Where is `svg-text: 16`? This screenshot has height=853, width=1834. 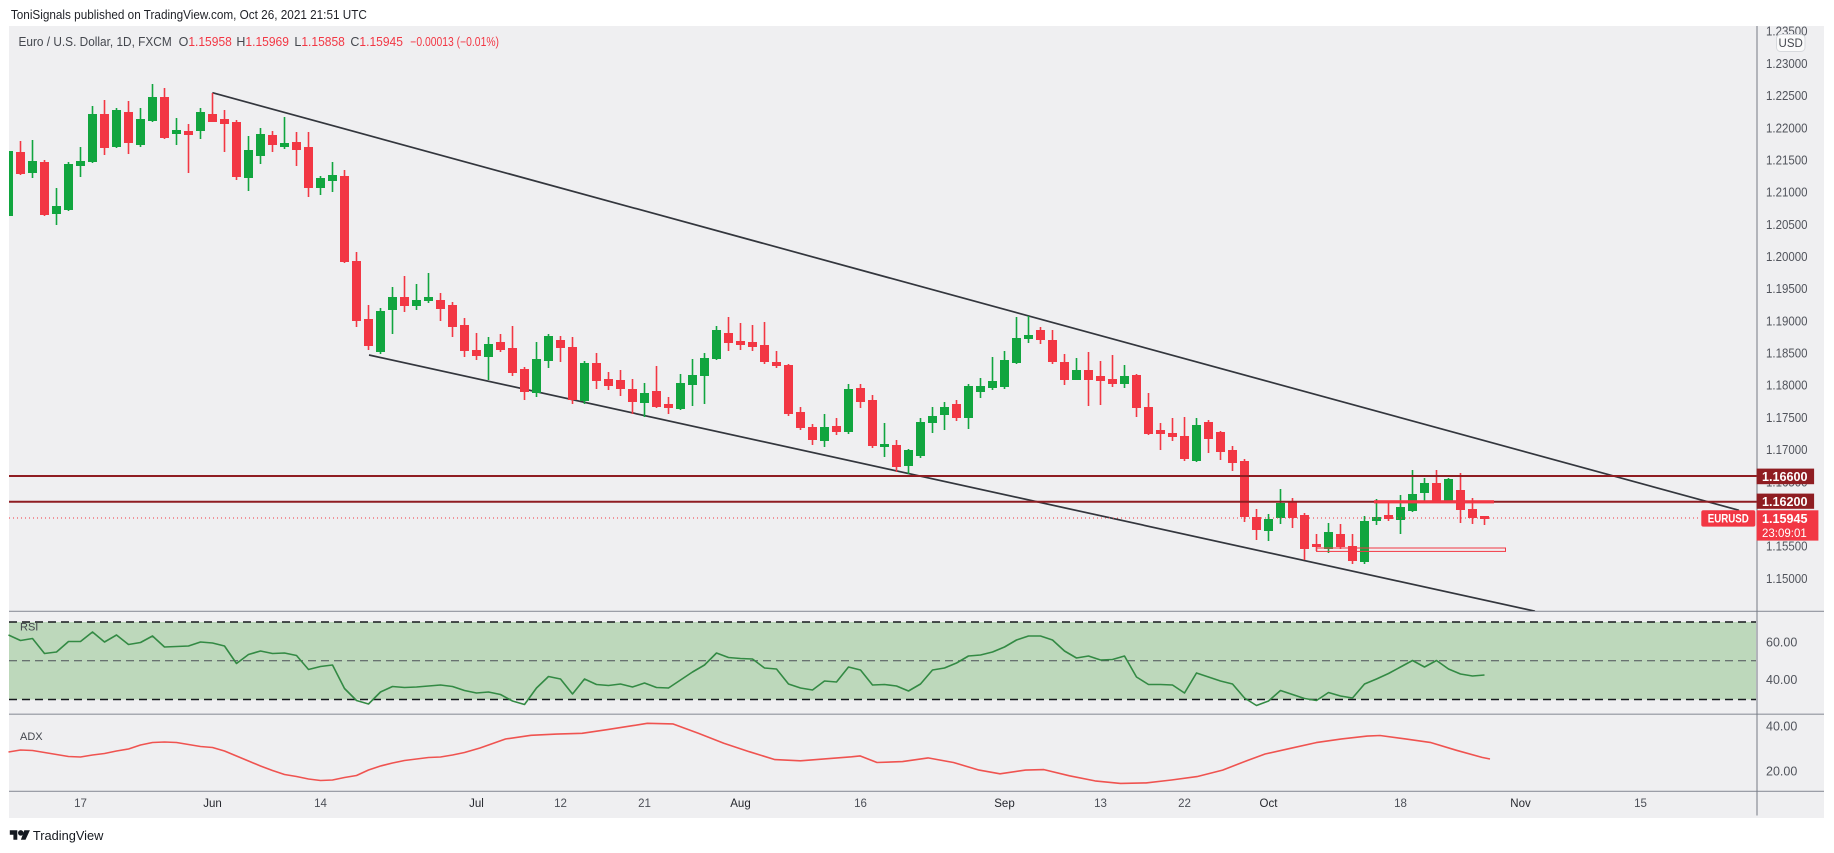 svg-text: 16 is located at coordinates (860, 804).